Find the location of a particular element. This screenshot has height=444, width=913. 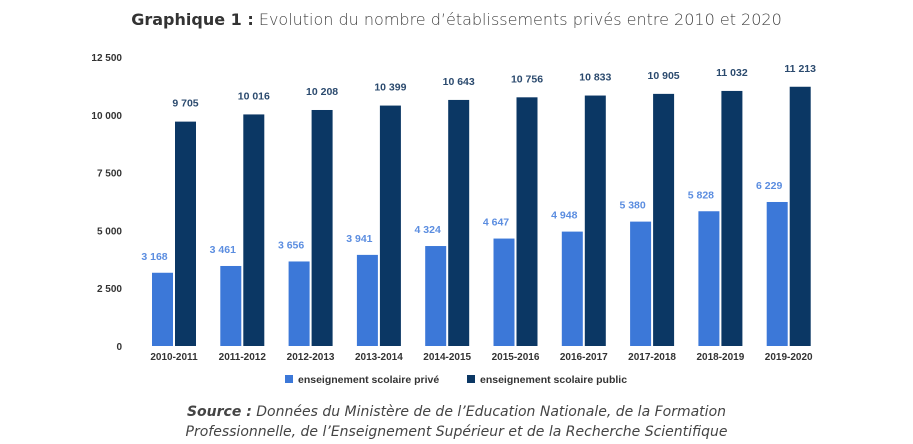

y-tick-label: 12 500 is located at coordinates (106, 58).